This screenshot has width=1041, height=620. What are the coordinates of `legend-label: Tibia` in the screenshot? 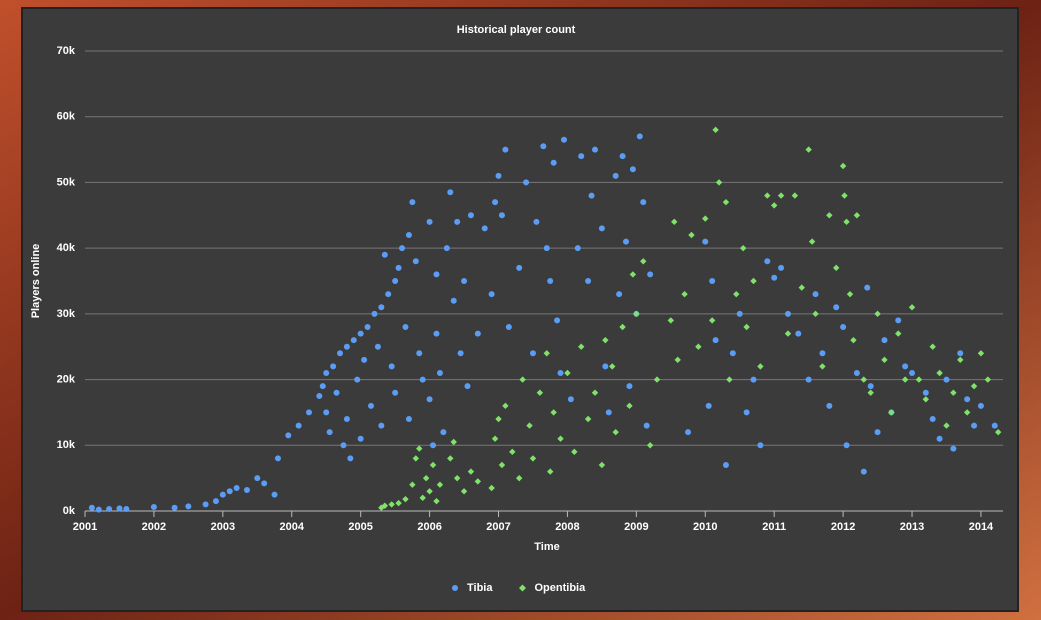 It's located at (480, 588).